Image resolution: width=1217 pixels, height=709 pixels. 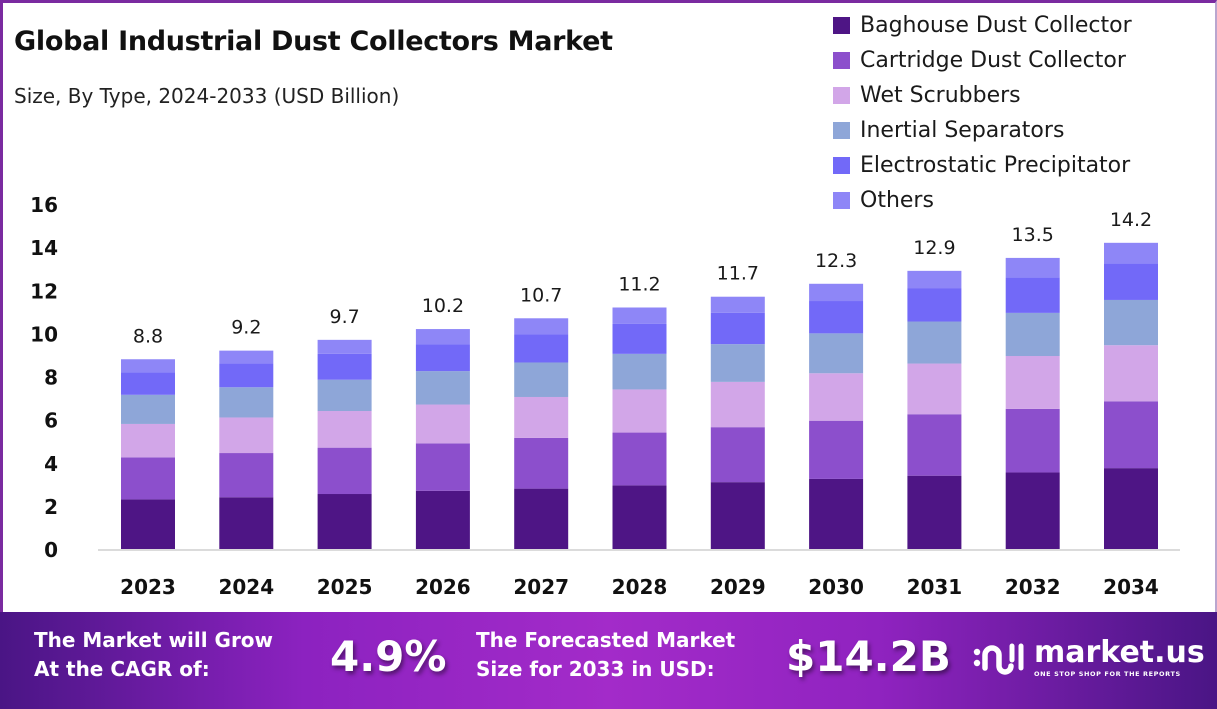 What do you see at coordinates (153, 655) in the screenshot?
I see `cagr-label: The Market will Grow At the CAGR of:` at bounding box center [153, 655].